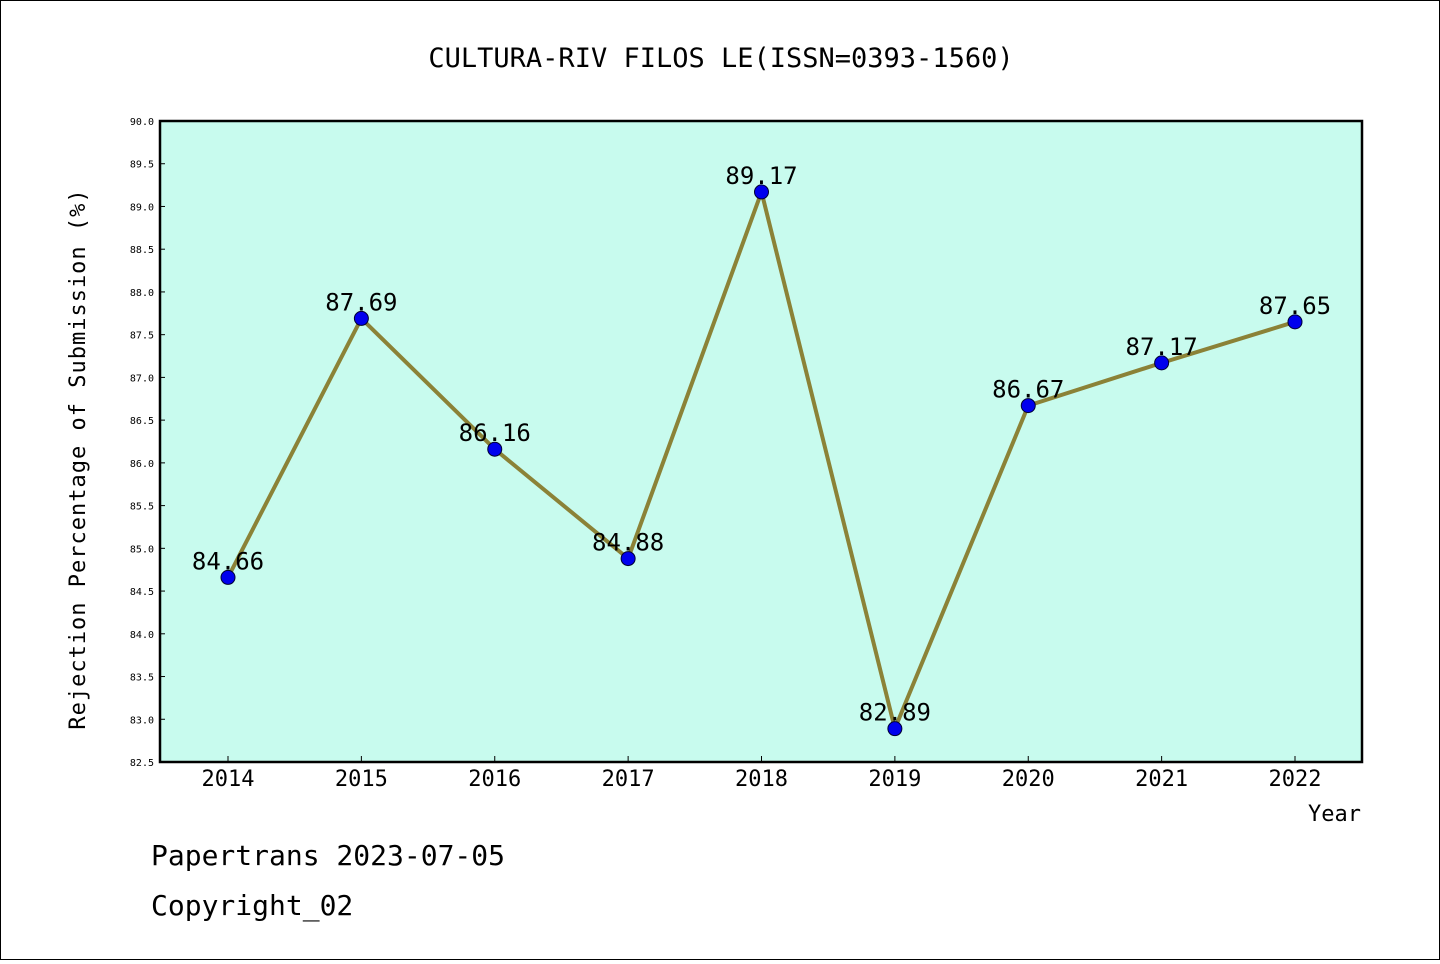 The width and height of the screenshot is (1440, 964). I want to click on y-tick-label: 87.5, so click(142, 336).